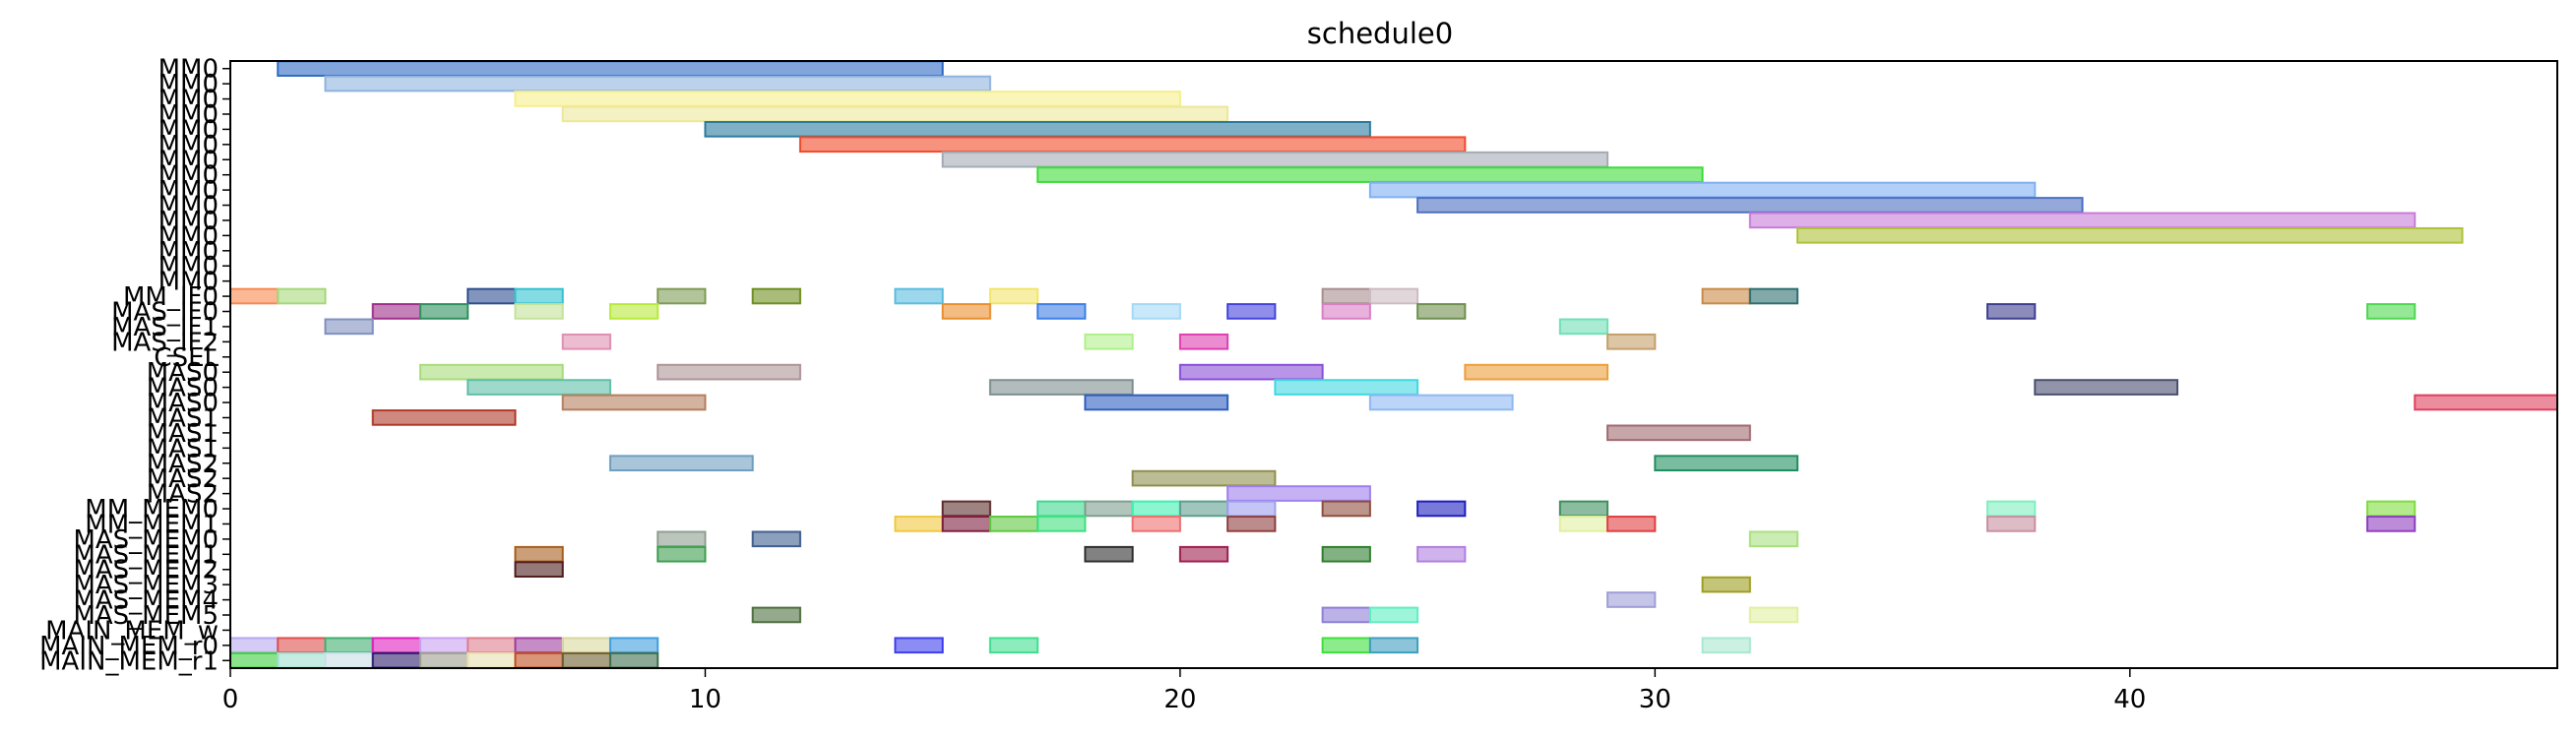  I want to click on y-tick-label: MAS_MEM3, so click(146, 586).